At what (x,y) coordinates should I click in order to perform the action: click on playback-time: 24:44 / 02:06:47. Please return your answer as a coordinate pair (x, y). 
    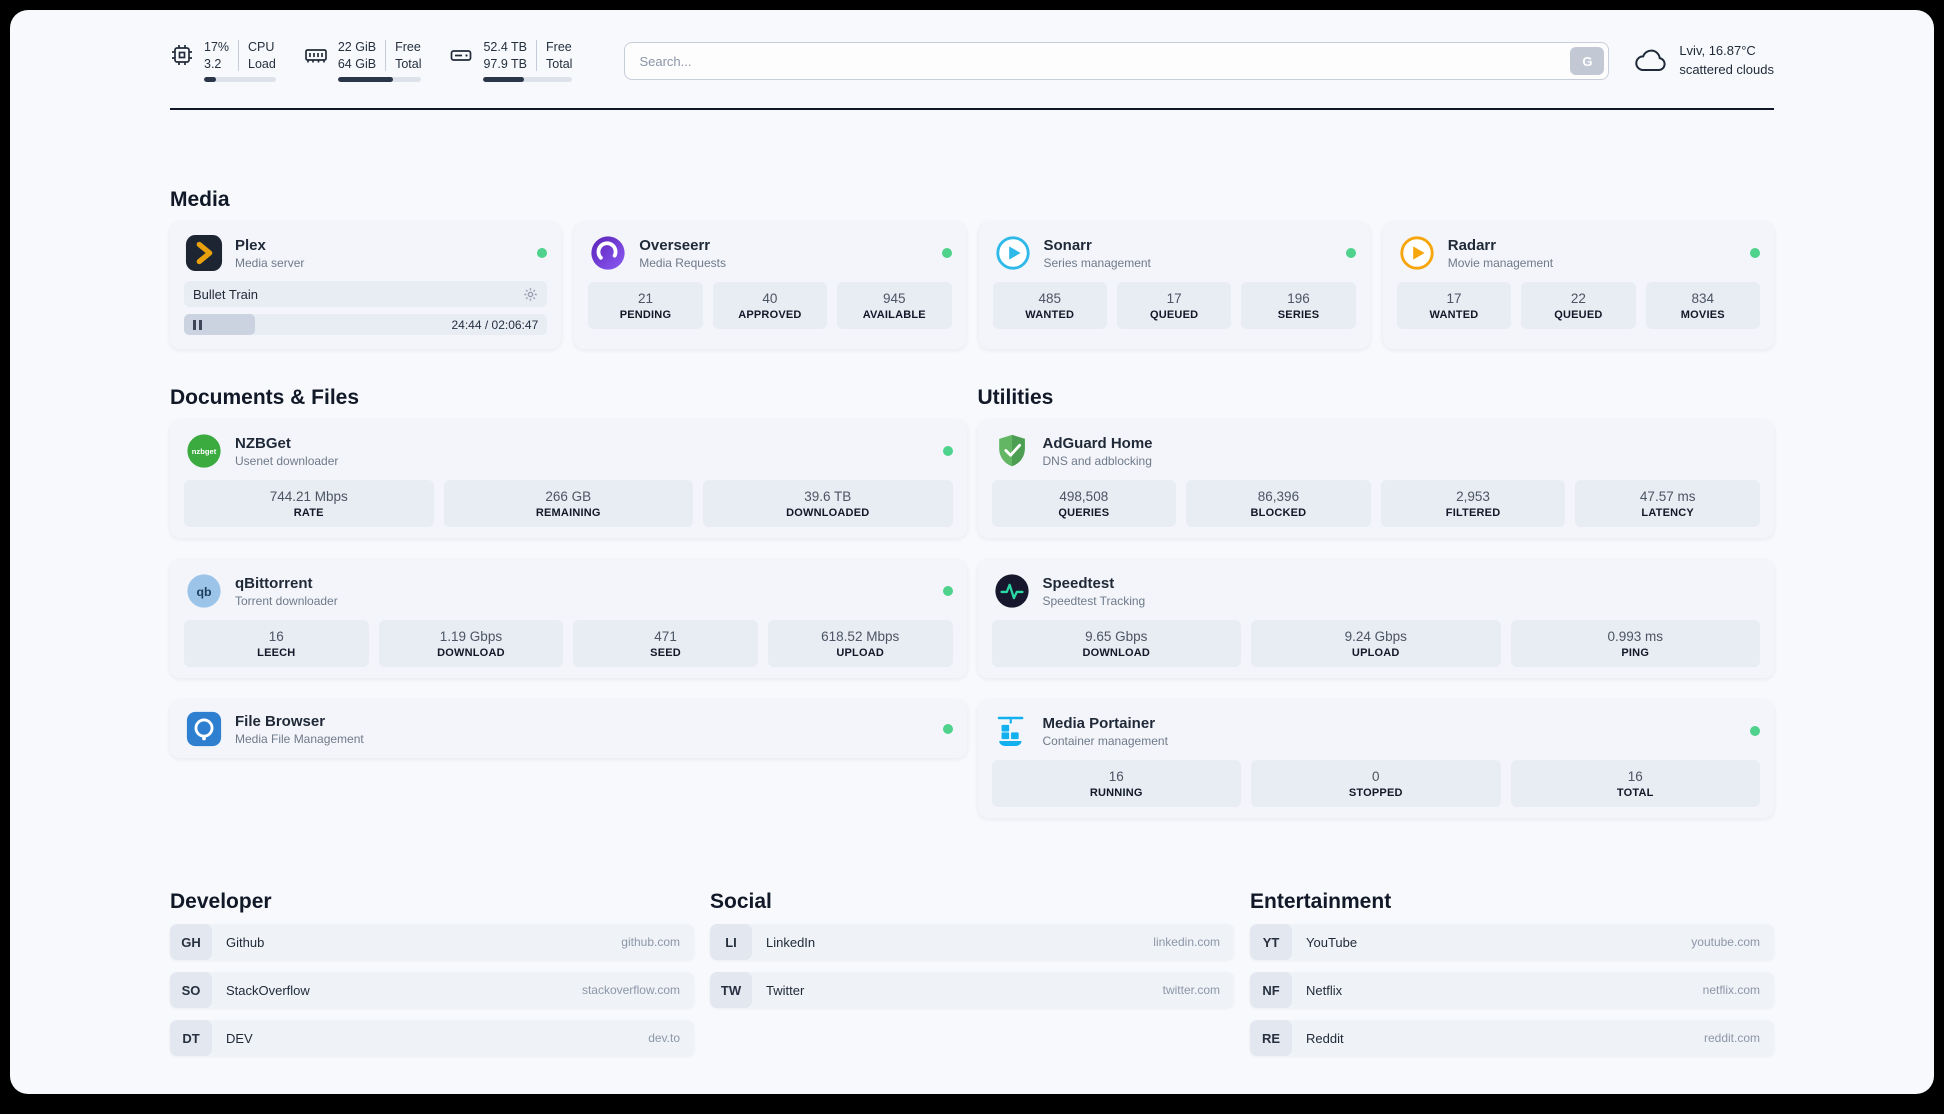
    Looking at the image, I should click on (495, 324).